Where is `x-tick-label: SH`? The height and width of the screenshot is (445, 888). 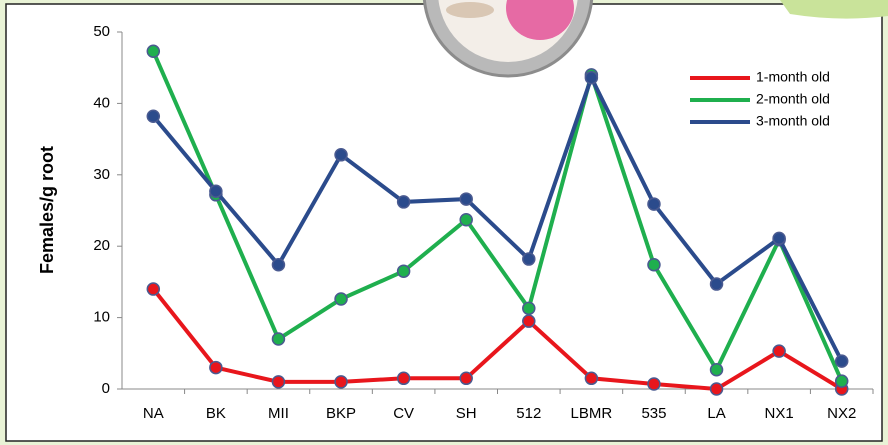
x-tick-label: SH is located at coordinates (466, 413).